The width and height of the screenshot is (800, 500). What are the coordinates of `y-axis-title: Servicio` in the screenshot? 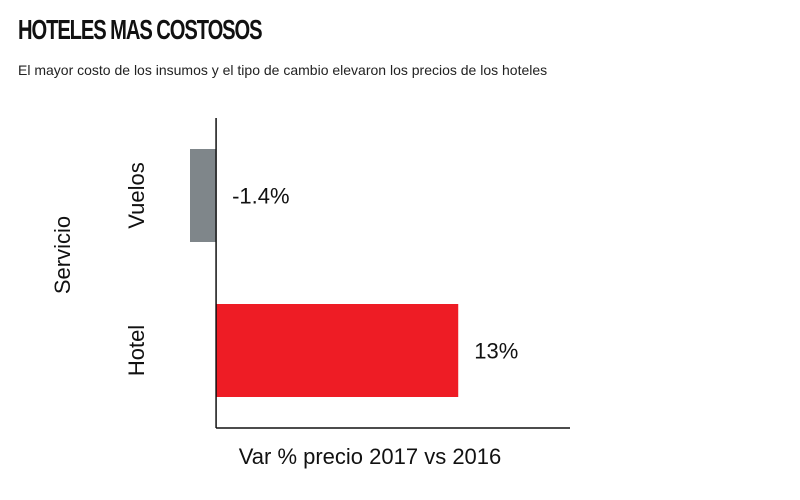 It's located at (62, 255).